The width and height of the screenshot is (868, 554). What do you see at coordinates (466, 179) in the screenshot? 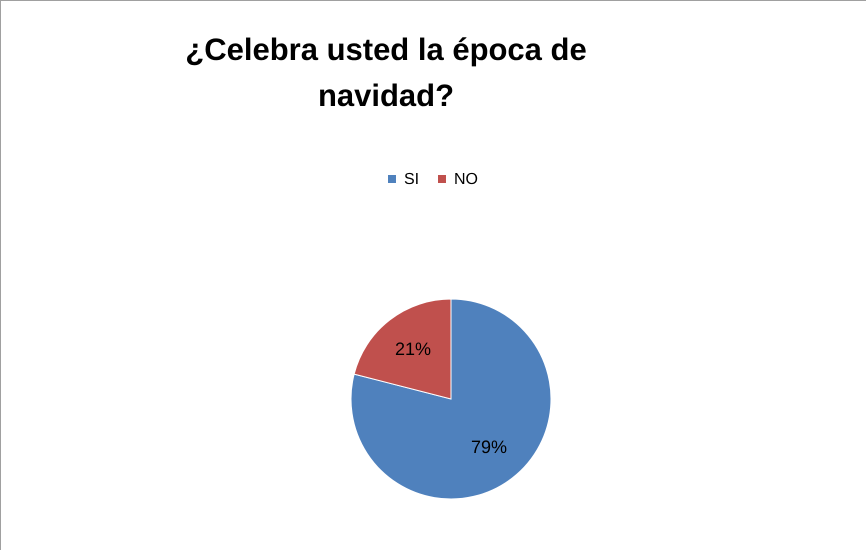
I see `legend-label: NO` at bounding box center [466, 179].